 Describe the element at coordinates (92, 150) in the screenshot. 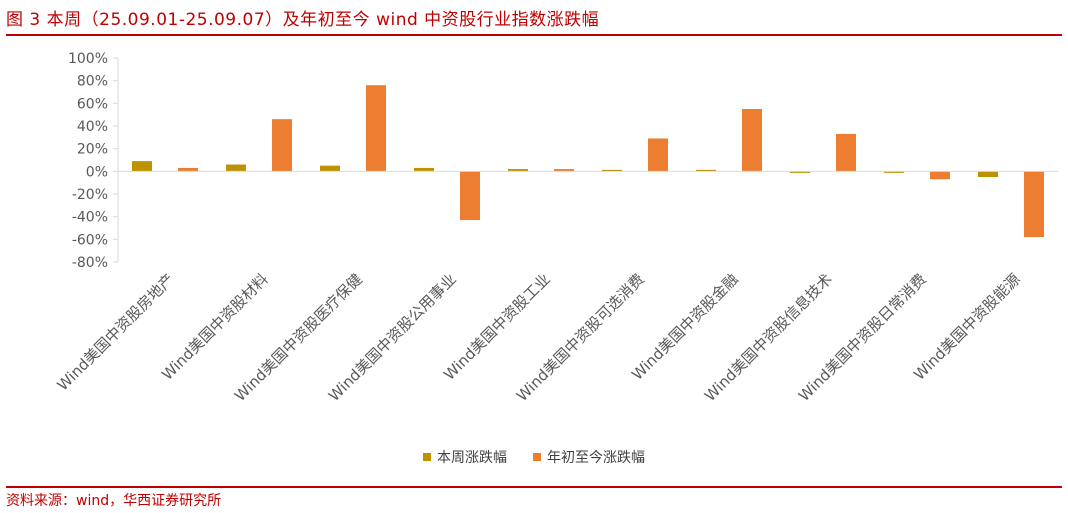

I see `y-tick-label: 20%` at that location.